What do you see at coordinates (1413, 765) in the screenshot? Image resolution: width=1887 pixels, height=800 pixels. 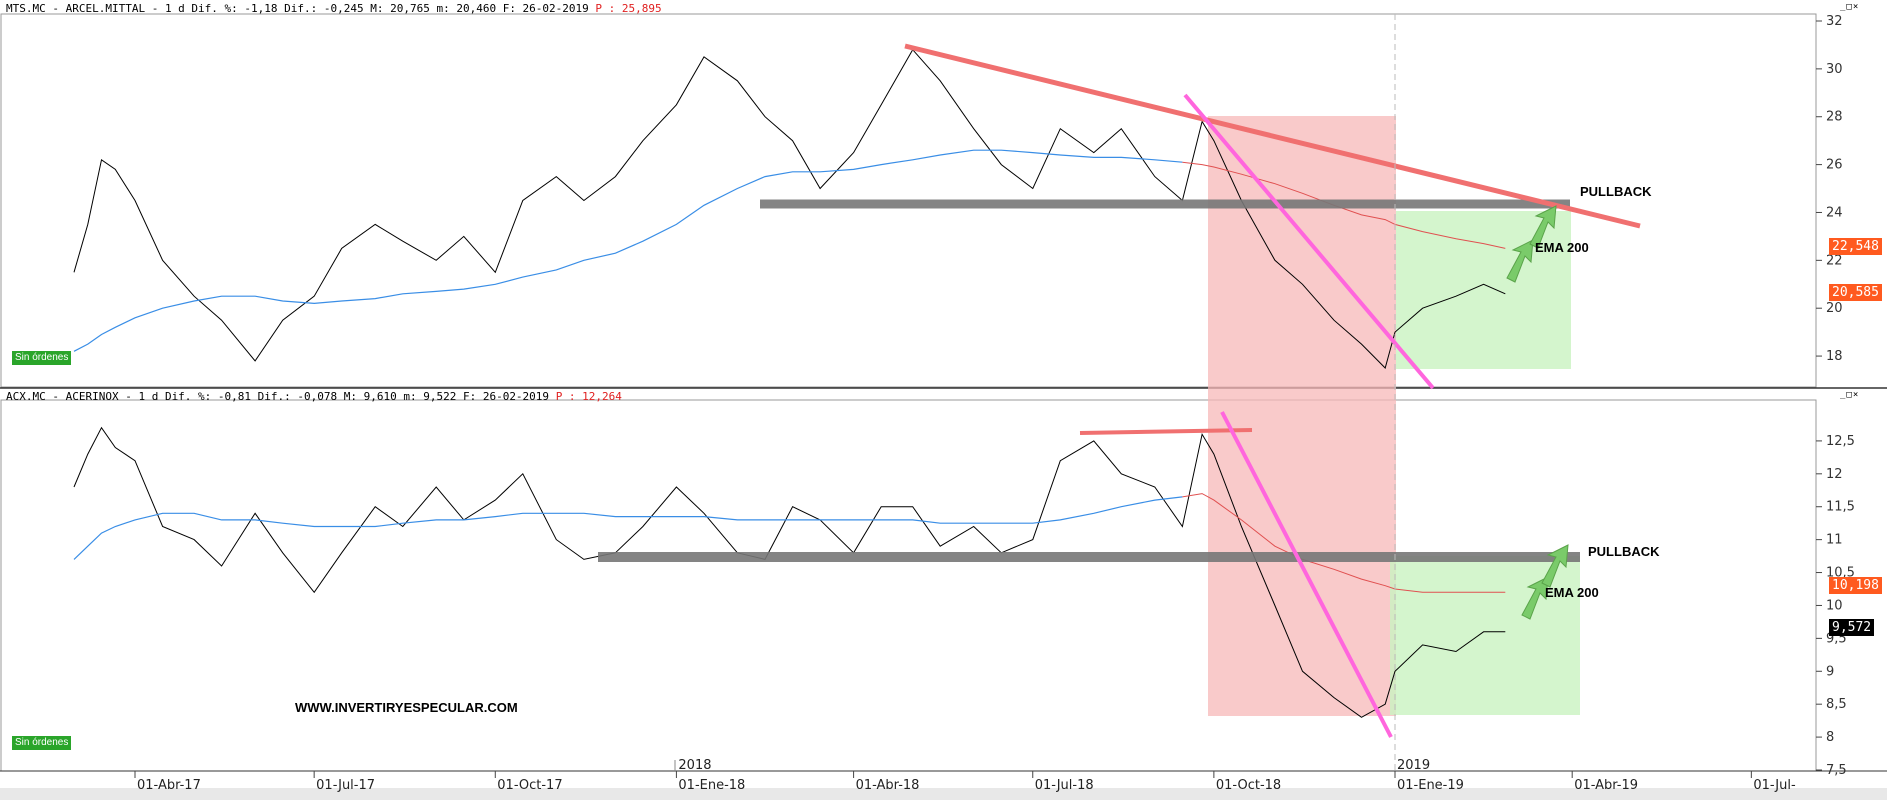 I see `year-label: 2019` at bounding box center [1413, 765].